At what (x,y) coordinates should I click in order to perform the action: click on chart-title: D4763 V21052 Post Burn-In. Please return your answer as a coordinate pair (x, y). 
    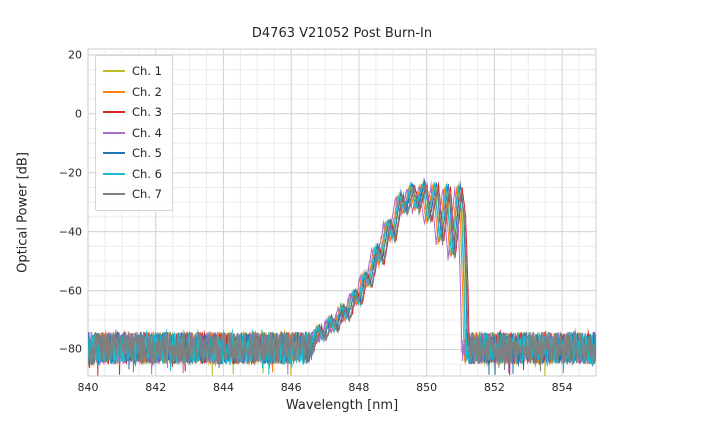
    Looking at the image, I should click on (342, 33).